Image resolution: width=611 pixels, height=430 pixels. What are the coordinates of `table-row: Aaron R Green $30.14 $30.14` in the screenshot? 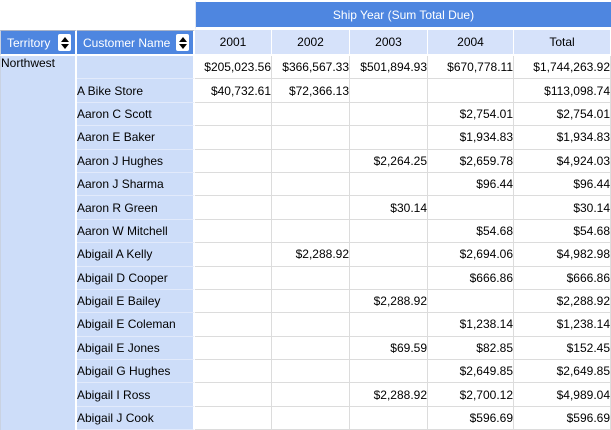 It's located at (305, 208).